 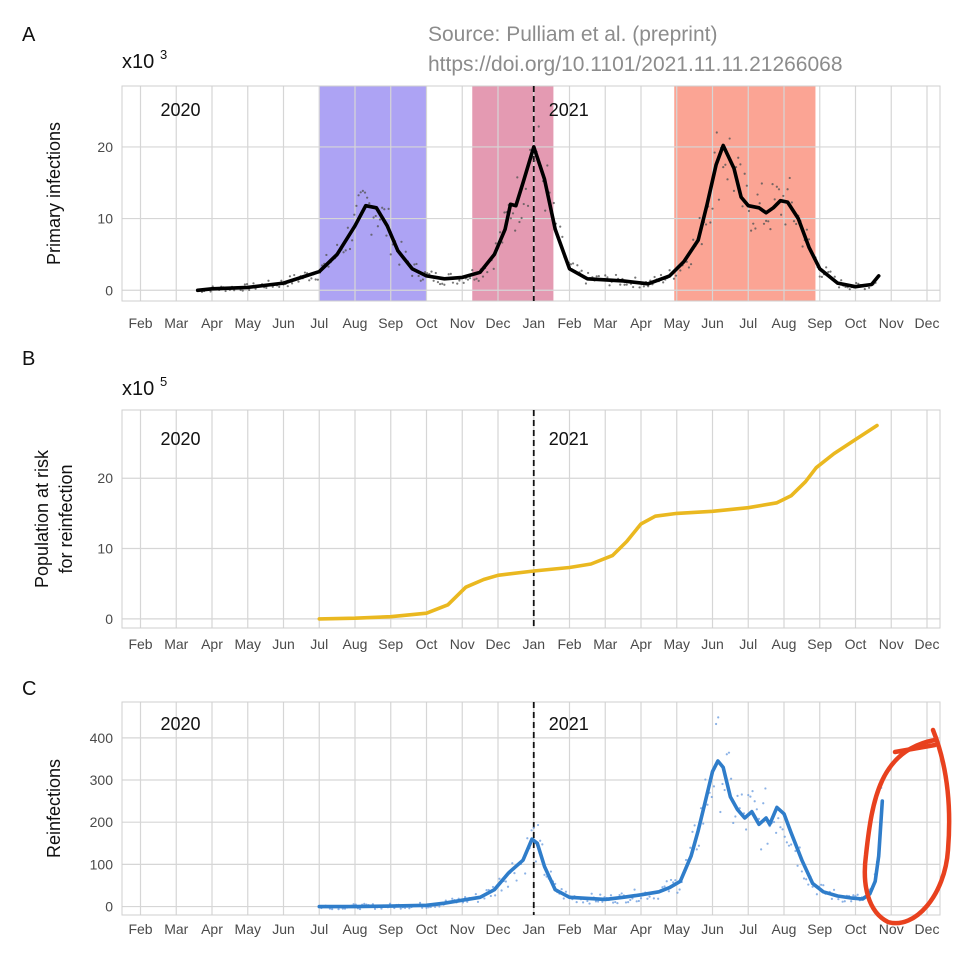 What do you see at coordinates (748, 929) in the screenshot?
I see `x-tick-label: Jul` at bounding box center [748, 929].